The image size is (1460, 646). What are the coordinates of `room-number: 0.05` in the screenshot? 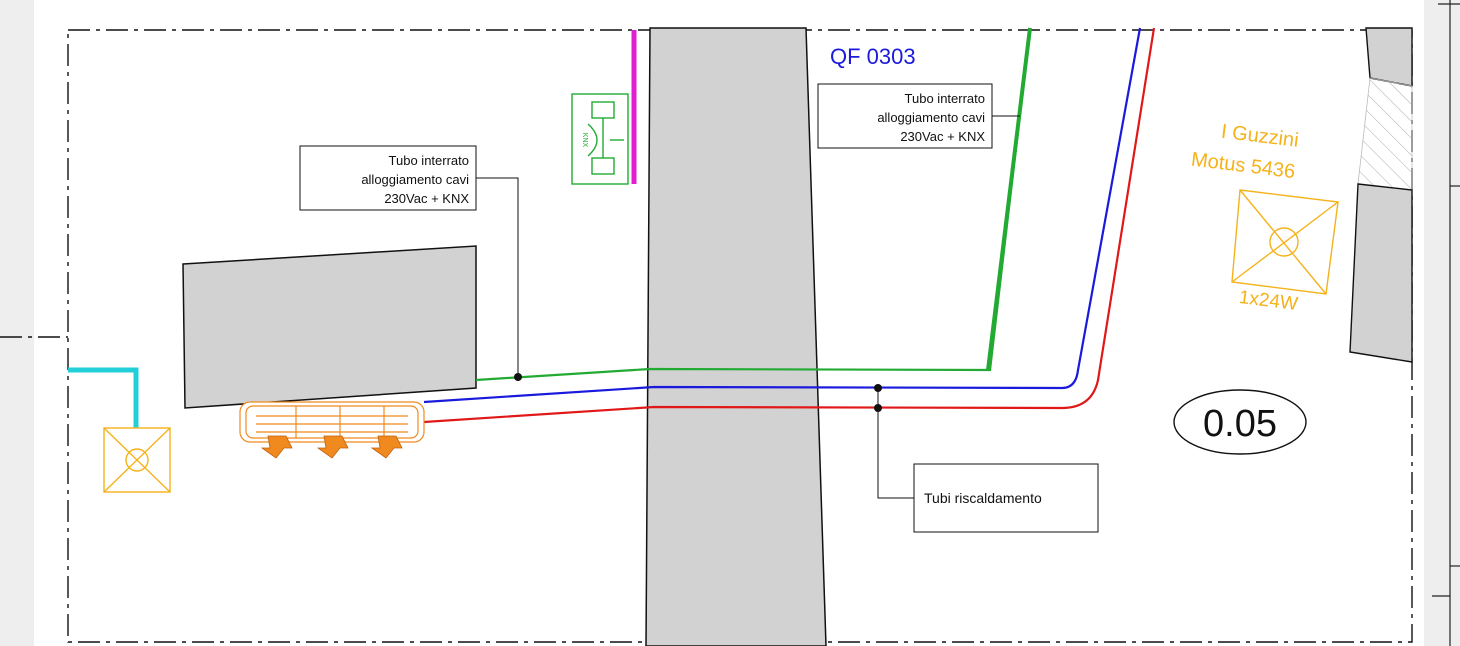 It's located at (1240, 424).